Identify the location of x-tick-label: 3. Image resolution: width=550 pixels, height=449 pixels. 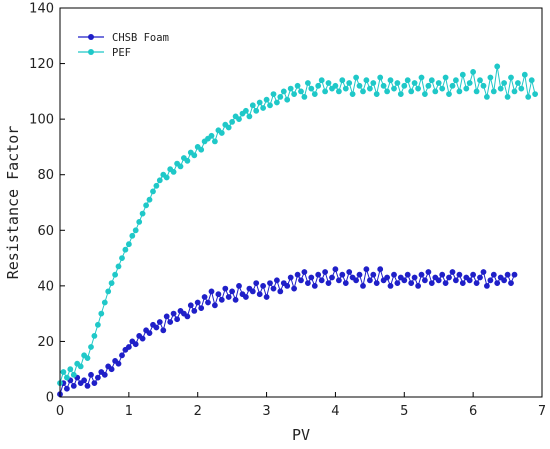
(266, 411).